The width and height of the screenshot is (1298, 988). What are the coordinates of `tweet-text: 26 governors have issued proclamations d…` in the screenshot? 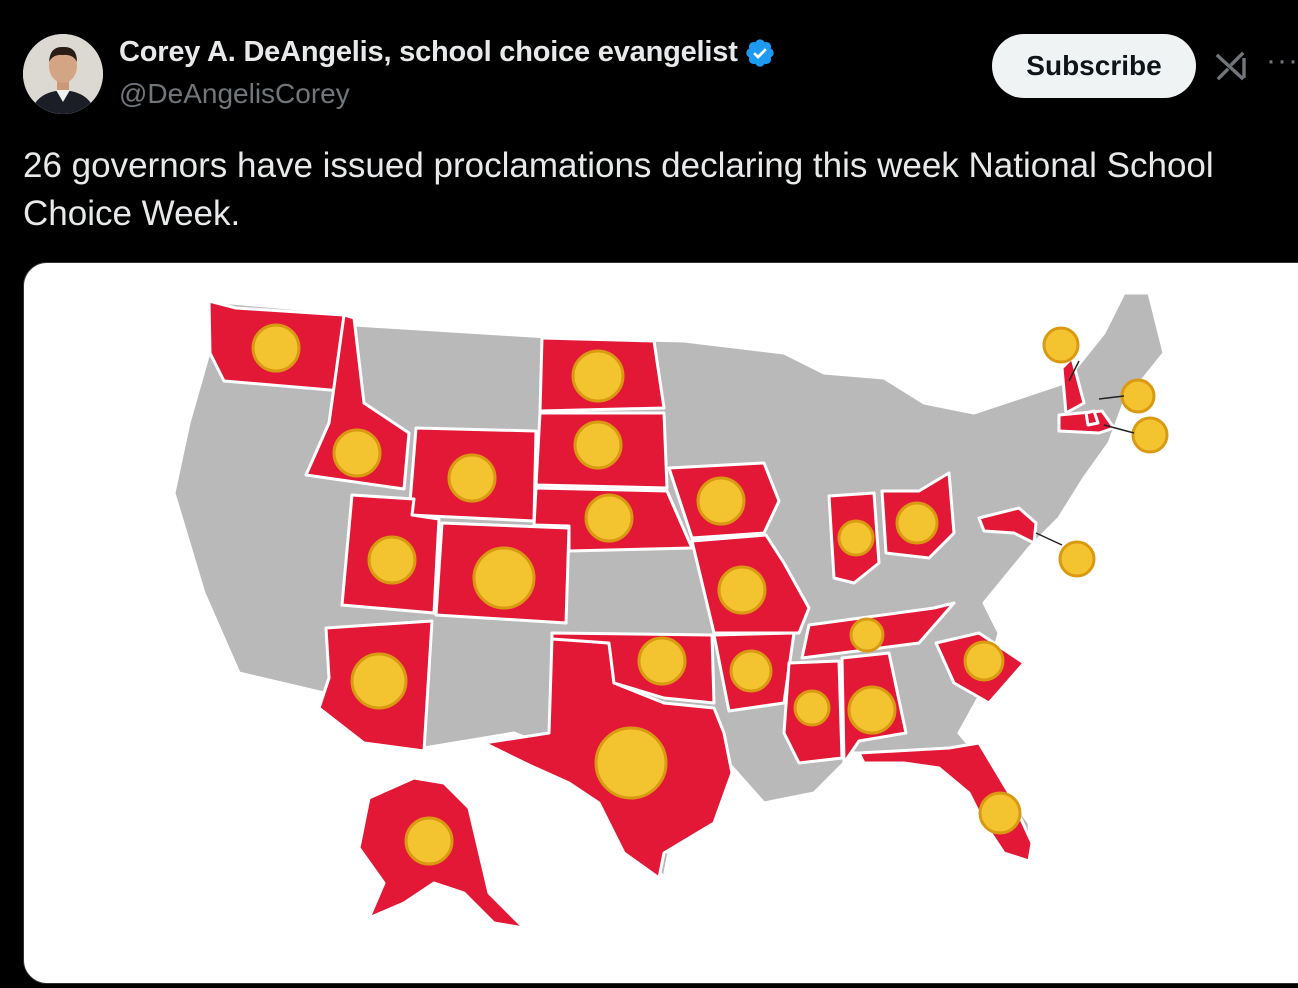 It's located at (618, 189).